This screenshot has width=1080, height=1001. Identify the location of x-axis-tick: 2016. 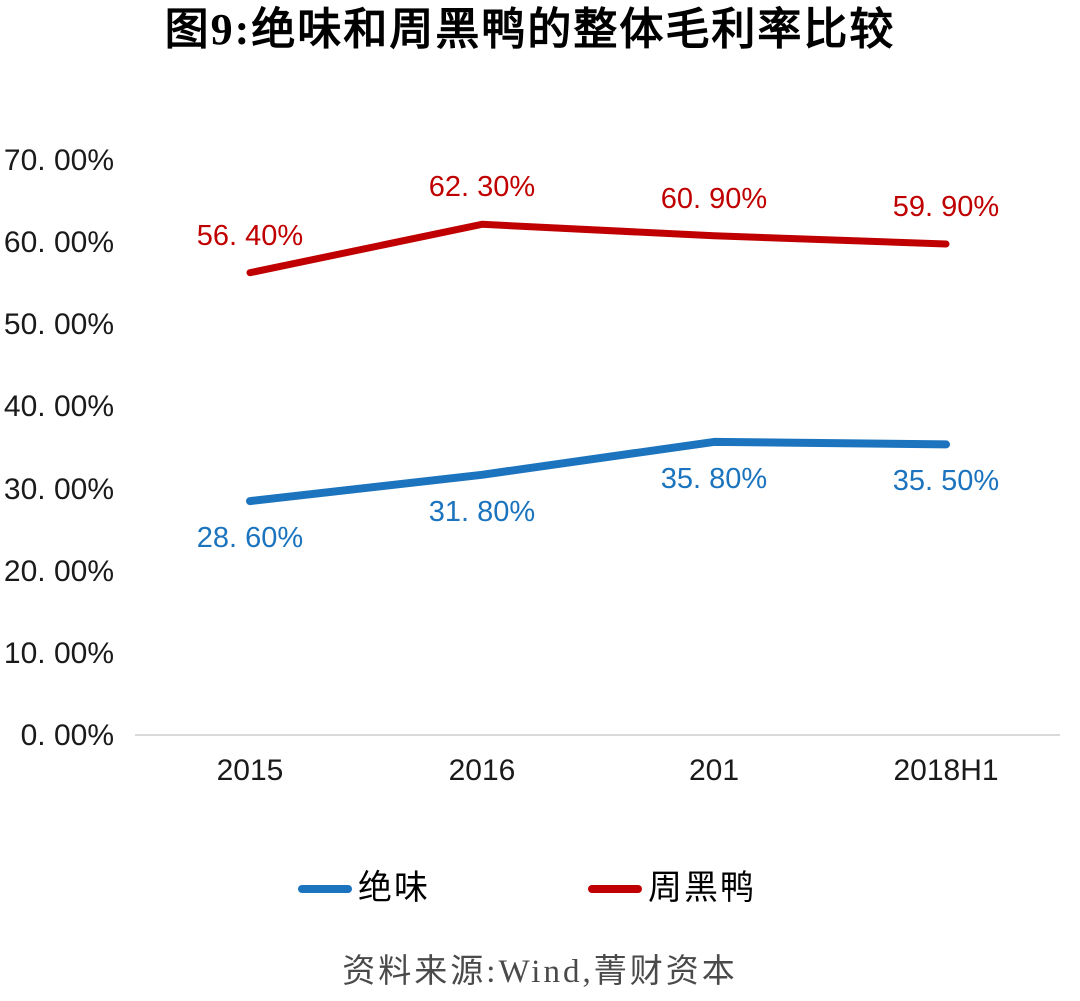
(482, 770).